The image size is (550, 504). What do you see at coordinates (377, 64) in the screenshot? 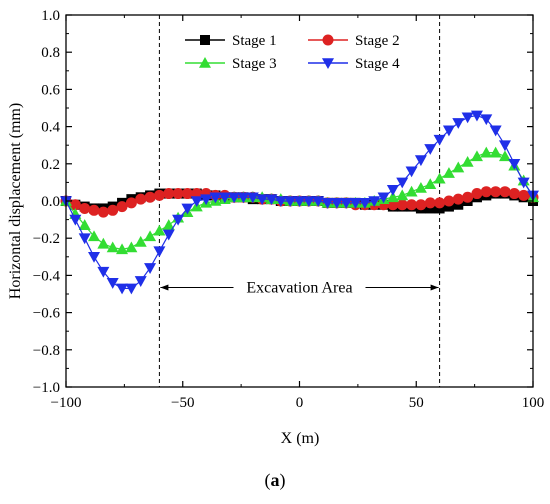
I see `legend-label: Stage 4` at bounding box center [377, 64].